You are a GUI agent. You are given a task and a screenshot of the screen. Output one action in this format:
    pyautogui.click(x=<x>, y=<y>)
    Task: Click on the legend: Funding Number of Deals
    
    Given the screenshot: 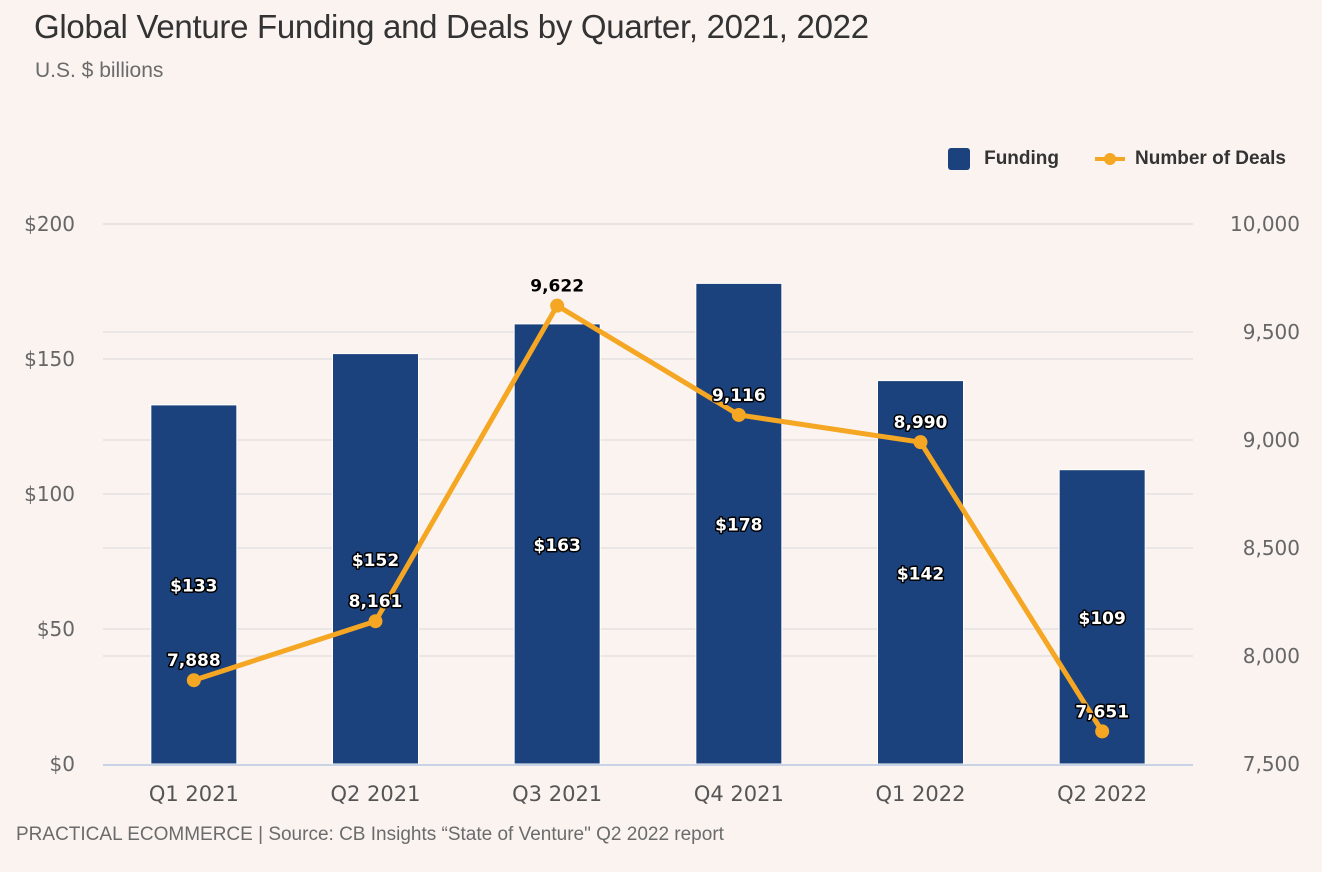 What is the action you would take?
    pyautogui.click(x=1117, y=159)
    